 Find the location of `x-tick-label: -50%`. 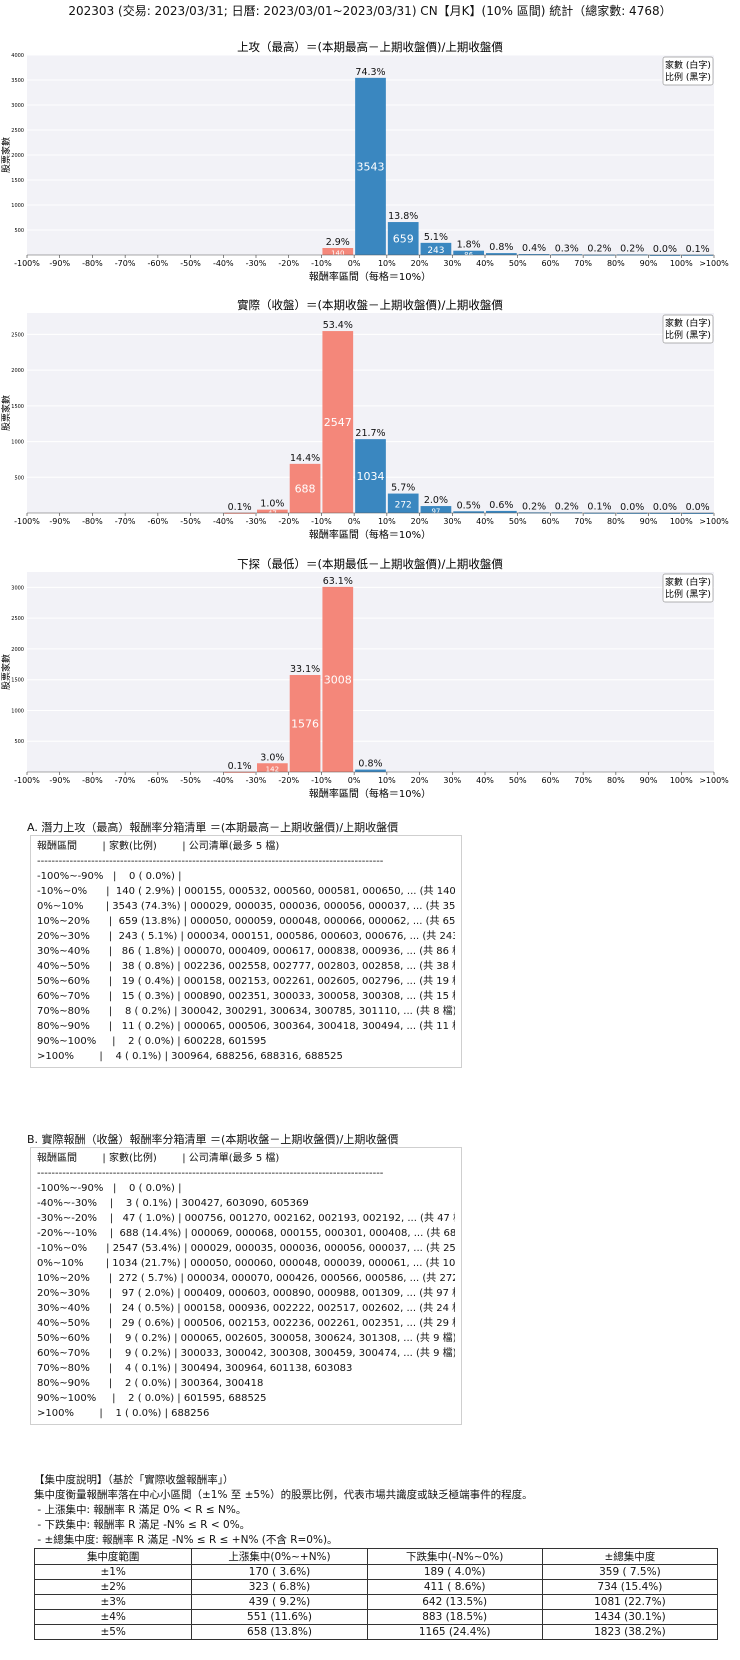

x-tick-label: -50% is located at coordinates (190, 521).